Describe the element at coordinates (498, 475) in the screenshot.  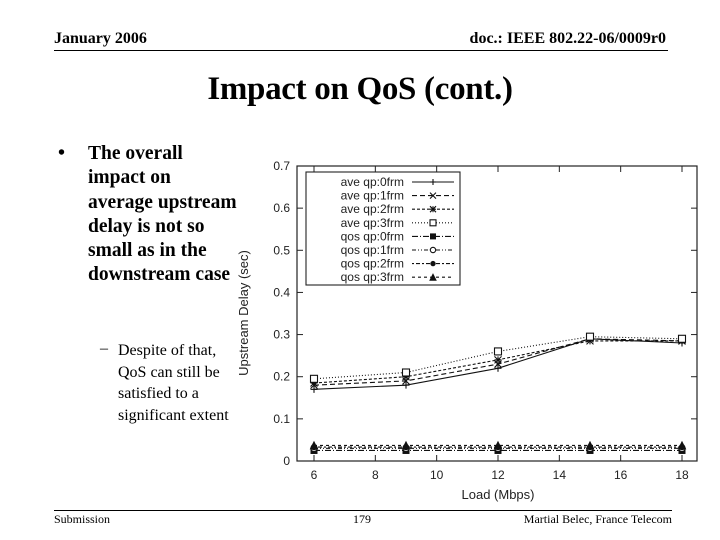
I see `x-tick-label: 12` at that location.